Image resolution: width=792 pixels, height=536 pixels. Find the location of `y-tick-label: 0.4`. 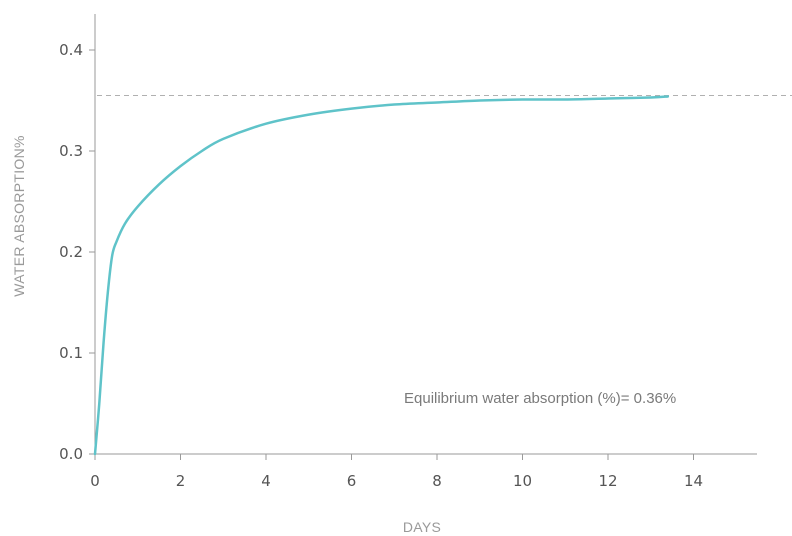

y-tick-label: 0.4 is located at coordinates (71, 50).